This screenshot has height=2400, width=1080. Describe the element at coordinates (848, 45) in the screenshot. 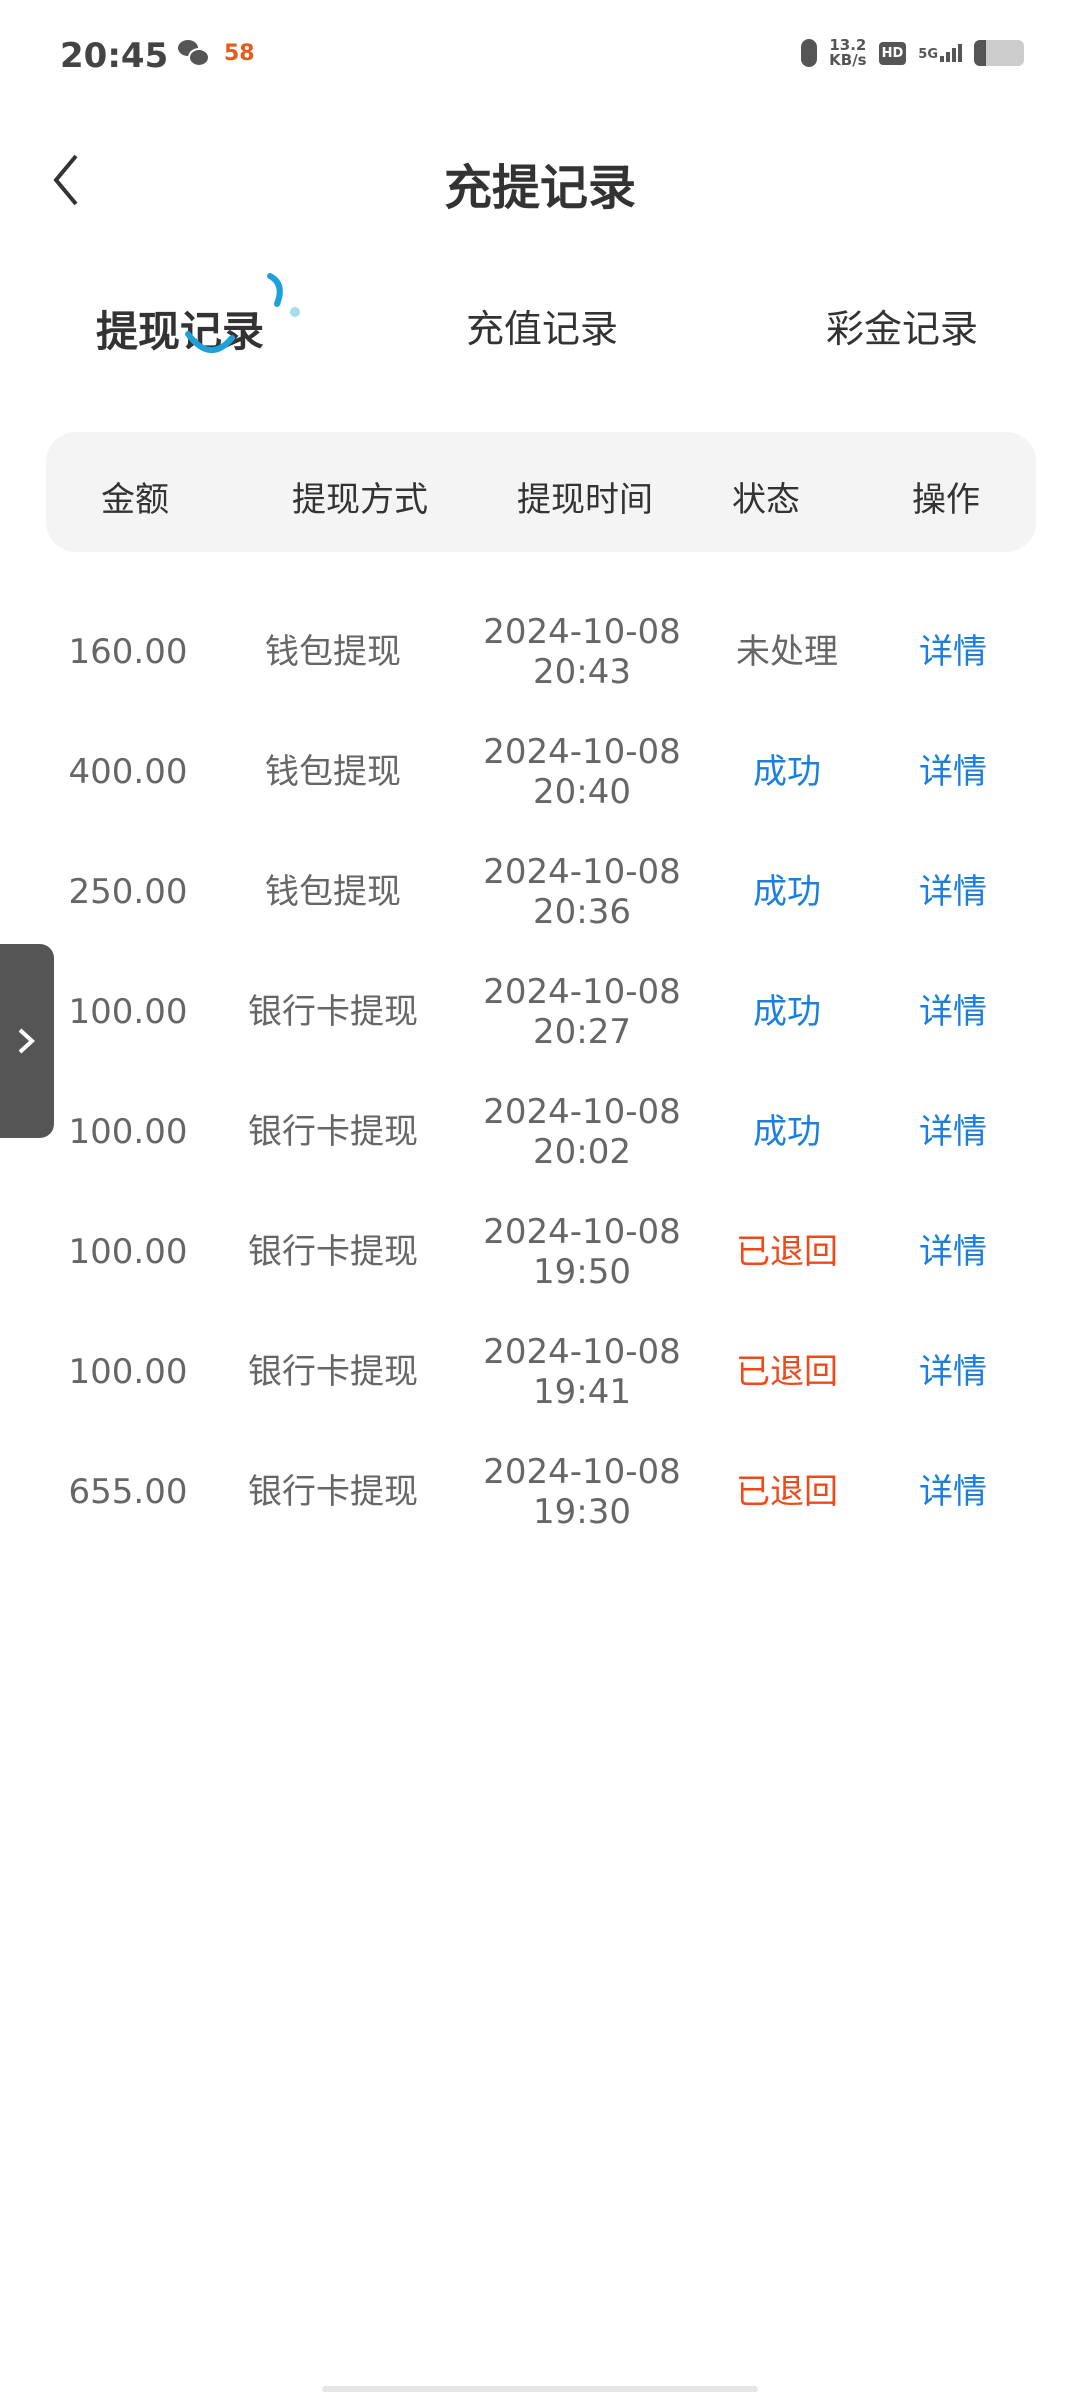

I see `net-speed-value: 13.2` at that location.